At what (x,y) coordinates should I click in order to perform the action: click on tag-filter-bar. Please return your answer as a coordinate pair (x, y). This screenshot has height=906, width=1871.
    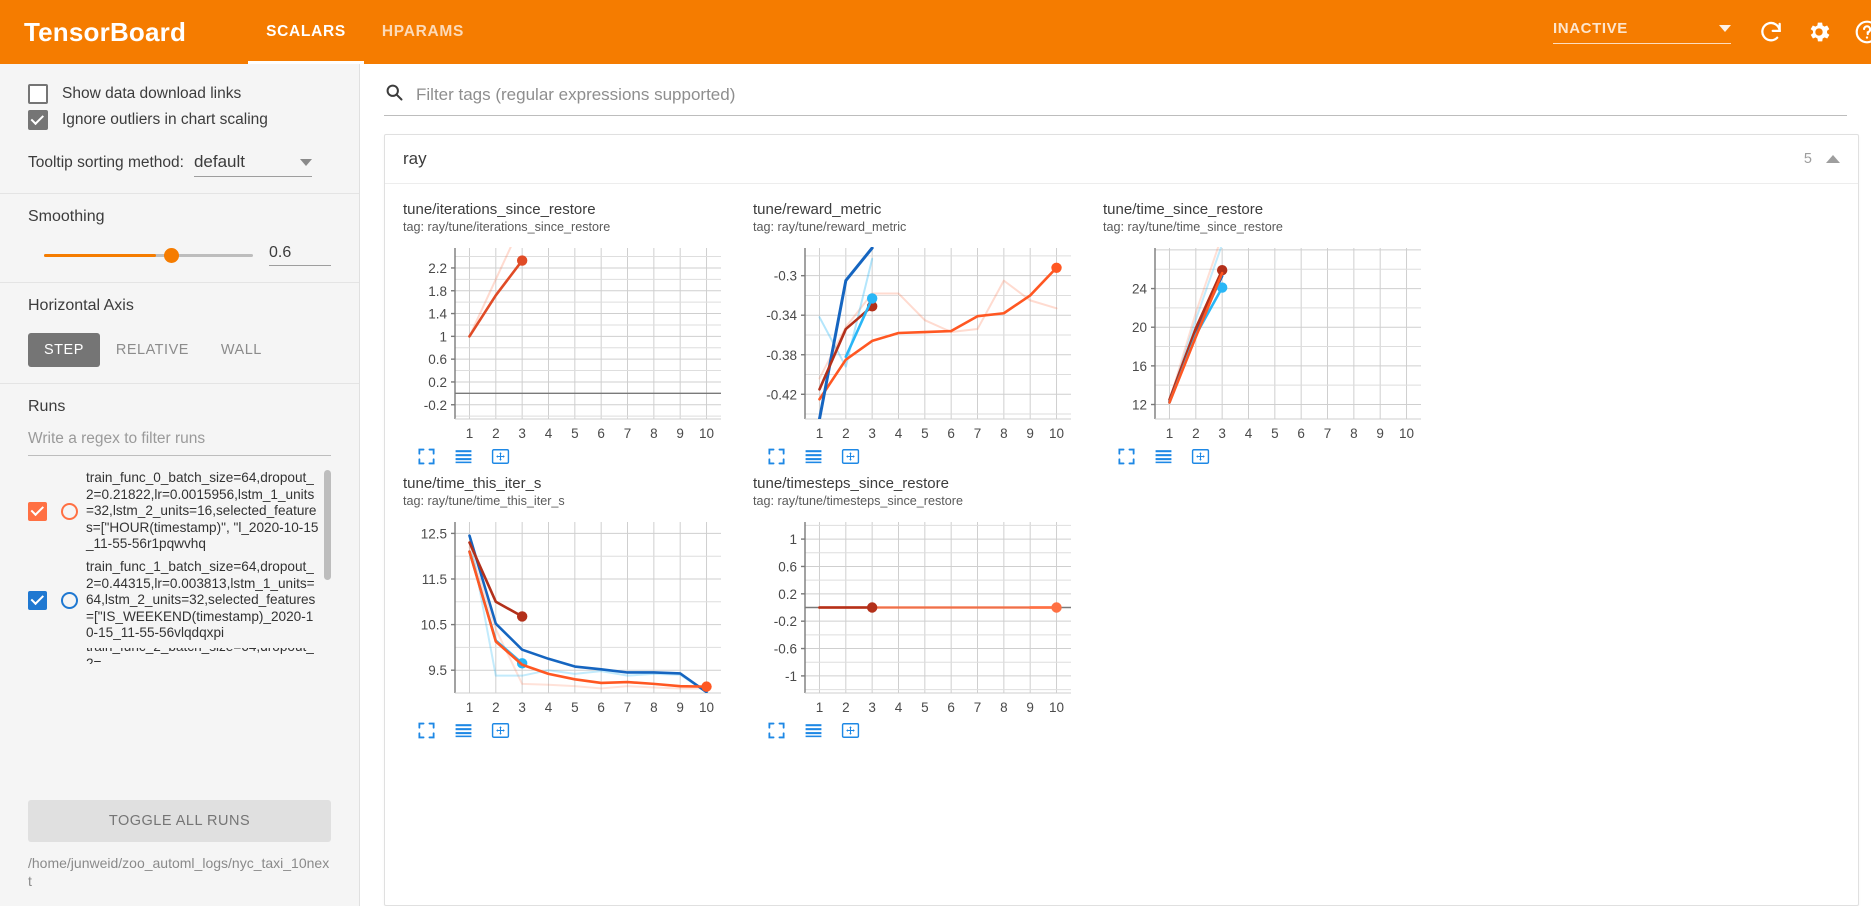
    Looking at the image, I should click on (1115, 90).